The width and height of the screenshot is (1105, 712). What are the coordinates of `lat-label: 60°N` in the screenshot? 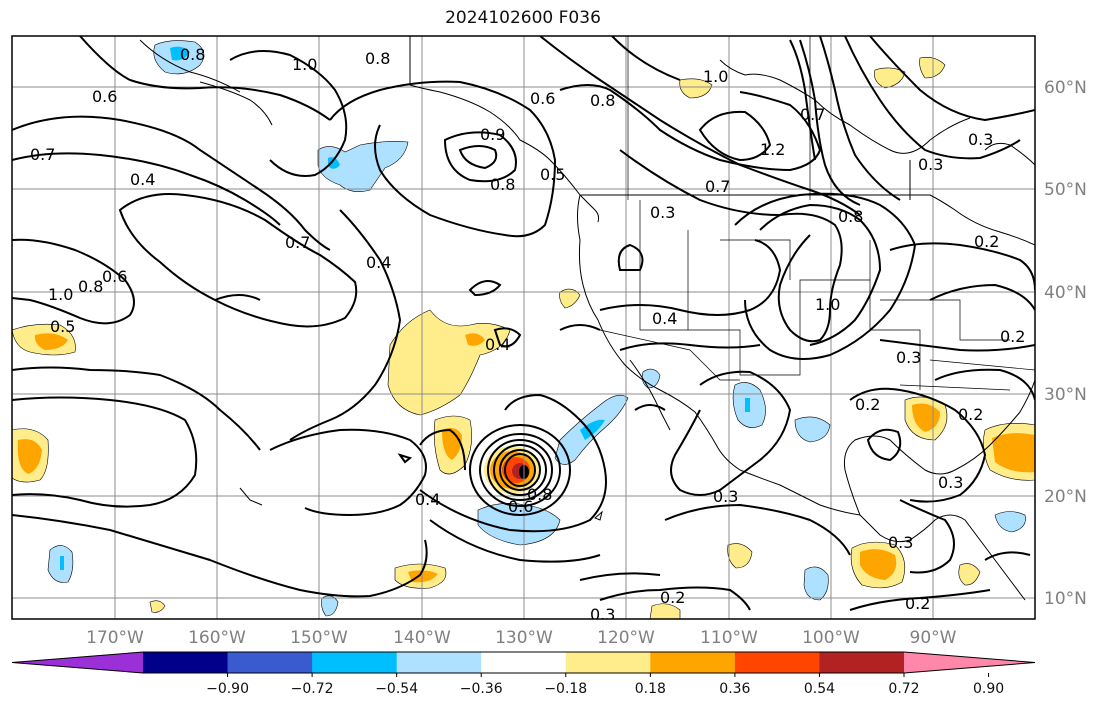 It's located at (1065, 88).